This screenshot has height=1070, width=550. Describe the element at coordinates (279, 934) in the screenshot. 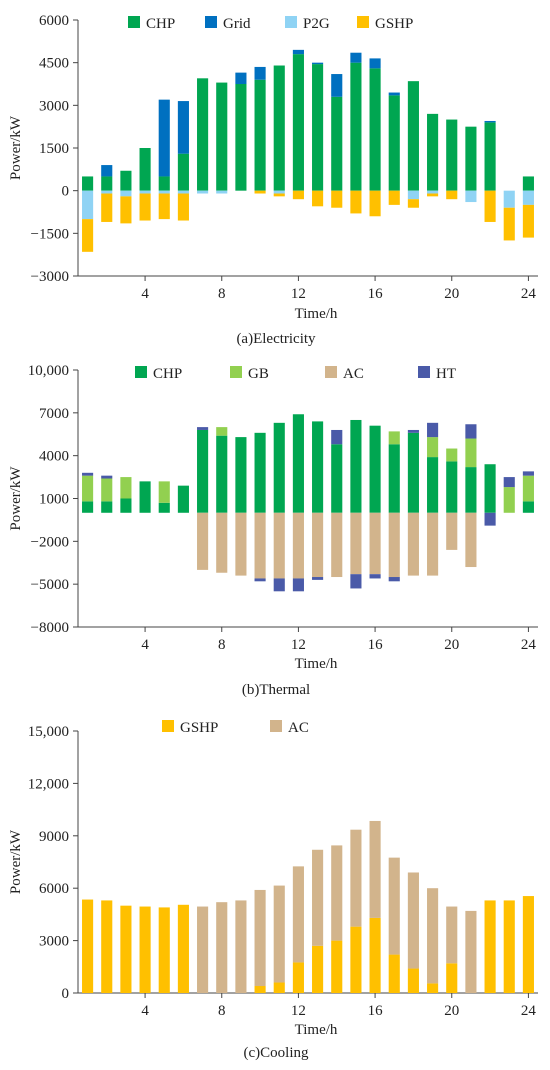

I see `bar-ac-h11` at that location.